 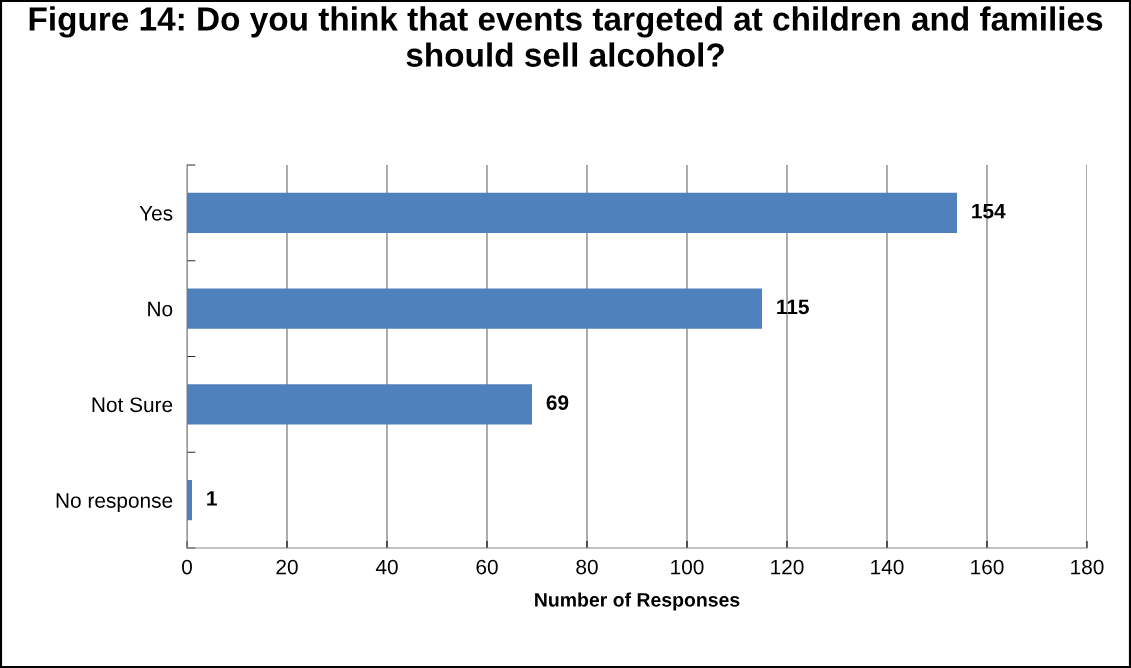 What do you see at coordinates (132, 405) in the screenshot?
I see `y-tick-label: Not Sure` at bounding box center [132, 405].